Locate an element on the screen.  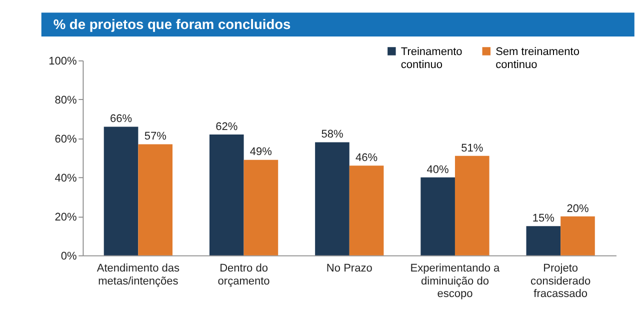
x-tick-label: Experimentando a diminuição do escopo is located at coordinates (455, 281).